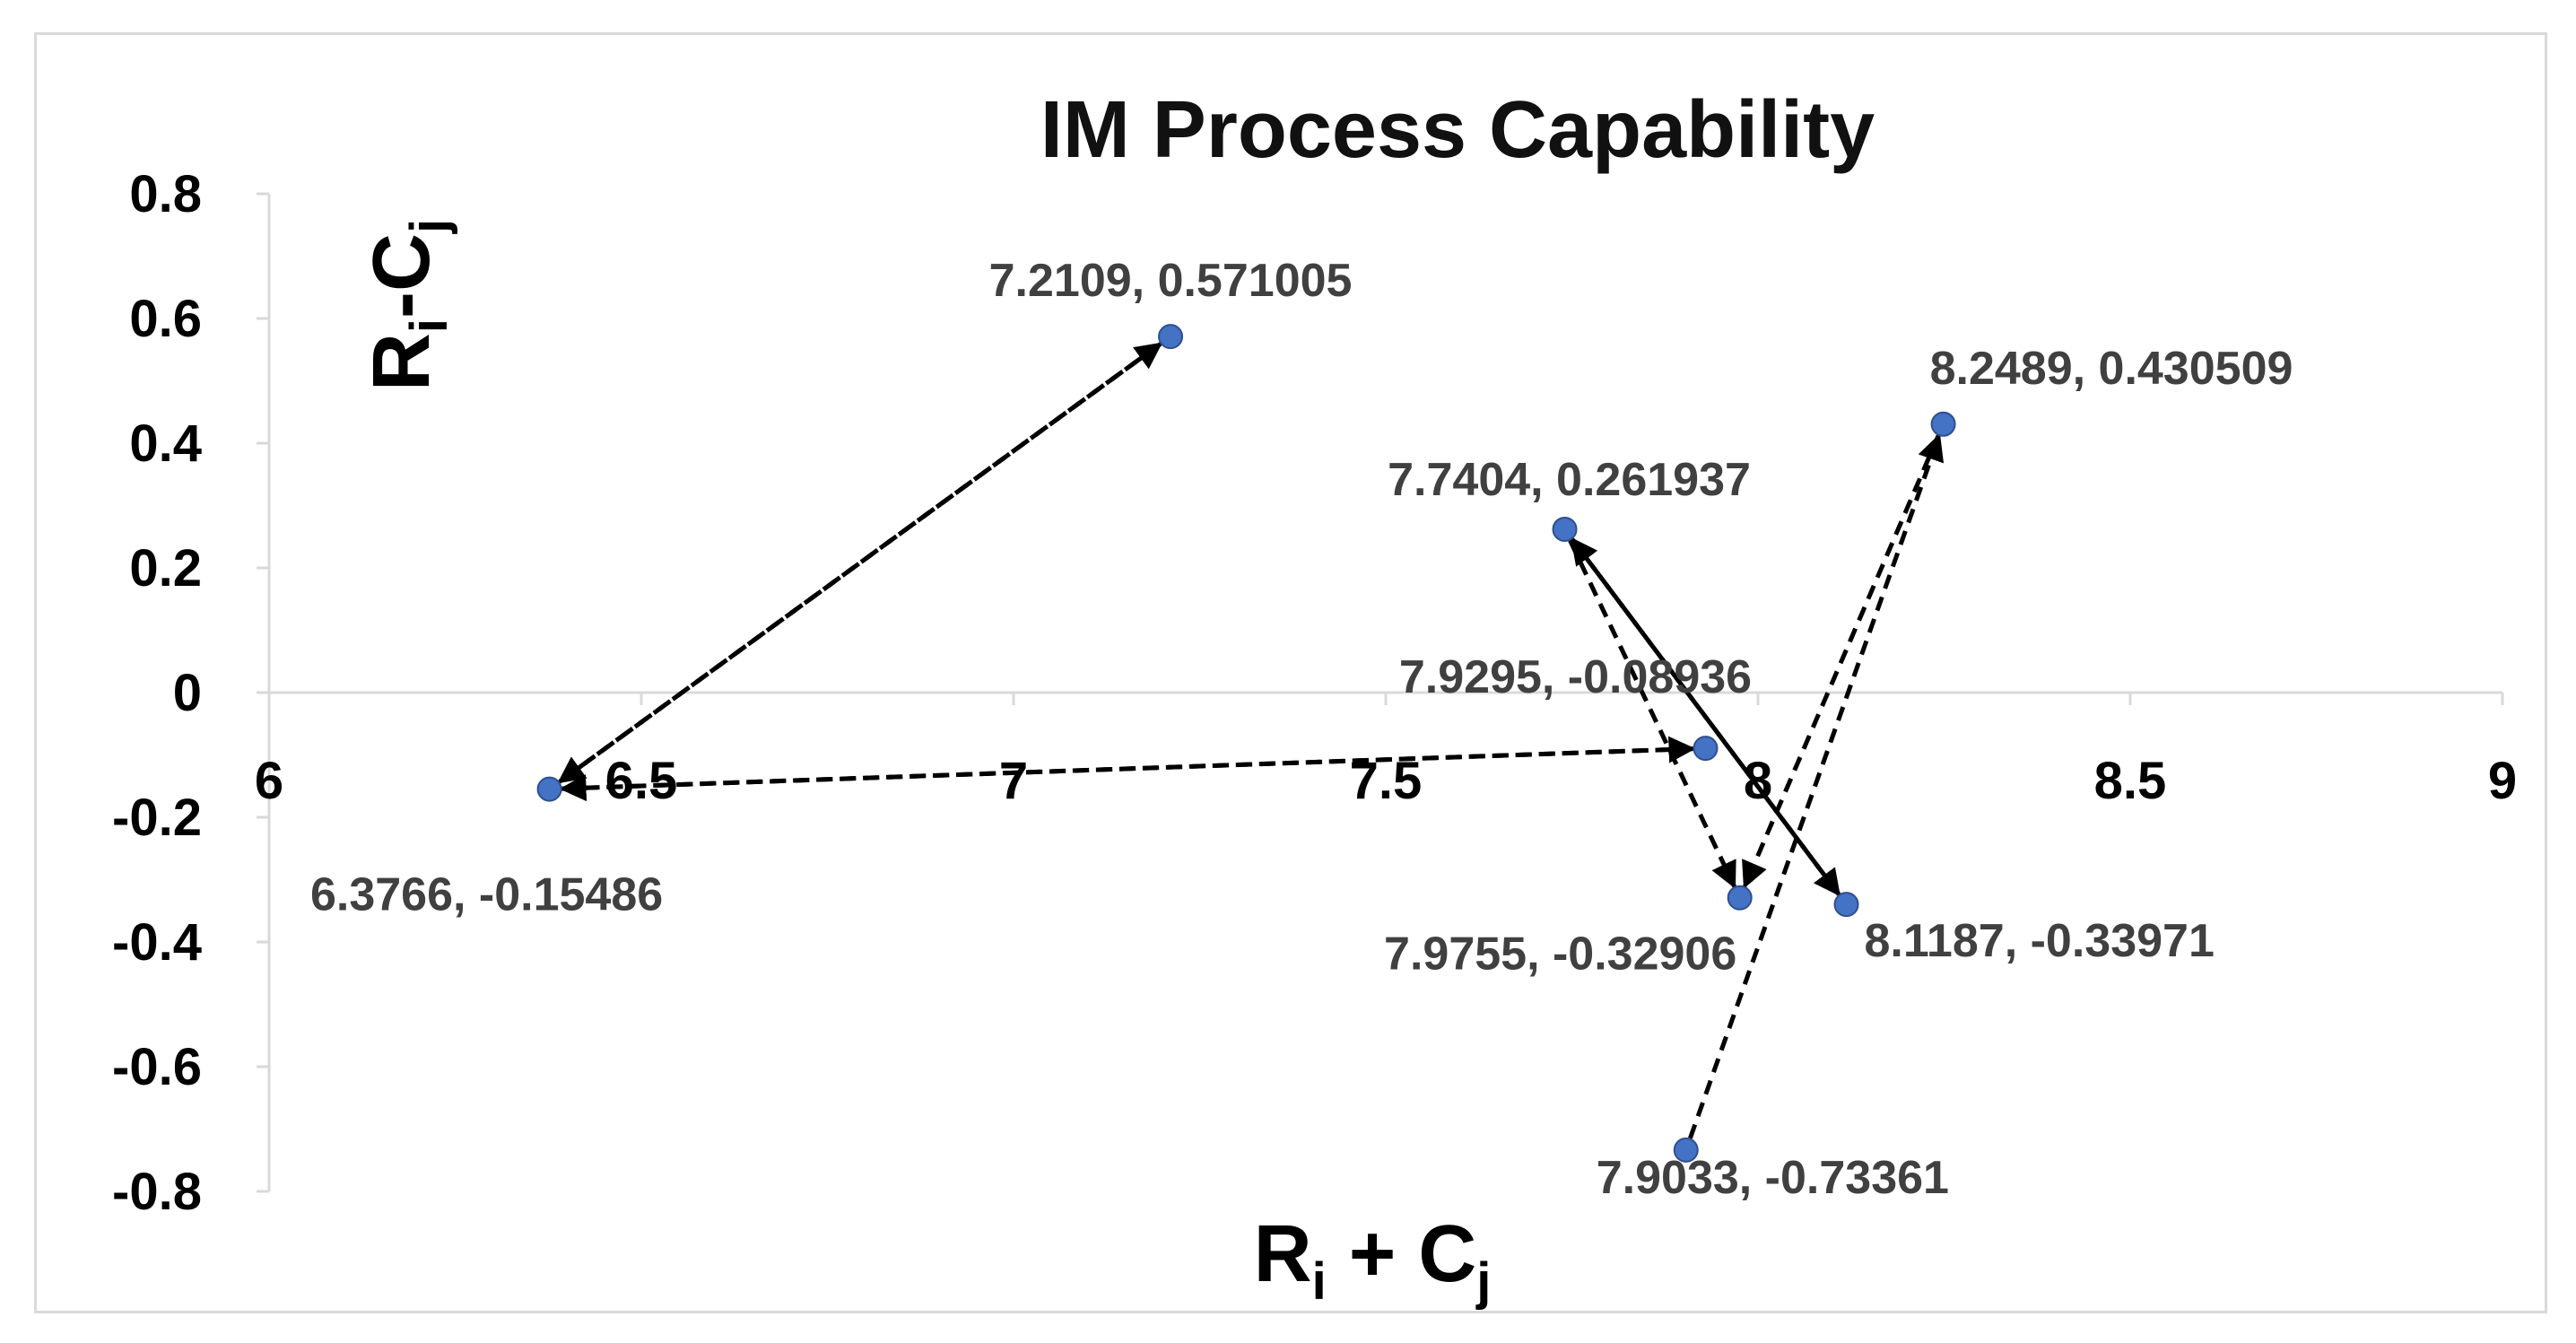 The image size is (2576, 1343). What do you see at coordinates (2502, 781) in the screenshot?
I see `x-tick-label: 9` at bounding box center [2502, 781].